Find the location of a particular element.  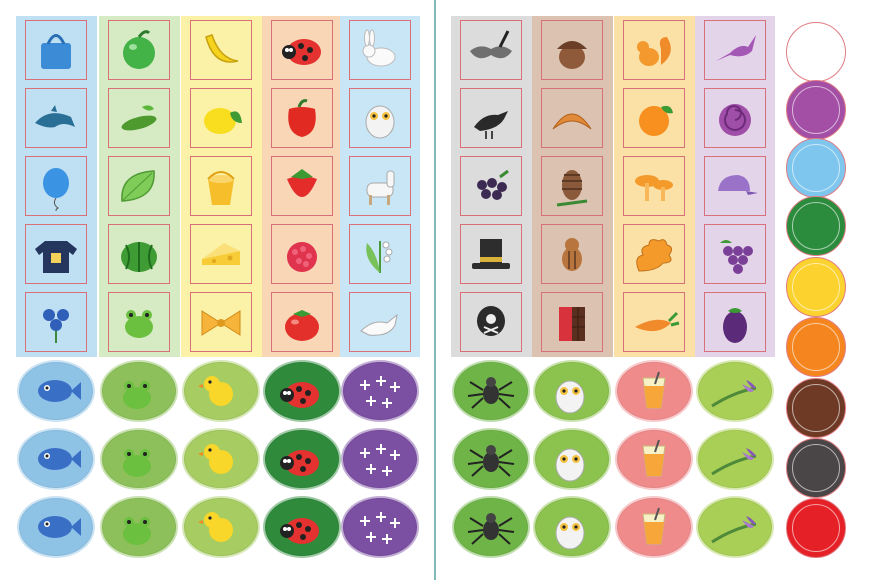

llama-icon is located at coordinates (380, 187).